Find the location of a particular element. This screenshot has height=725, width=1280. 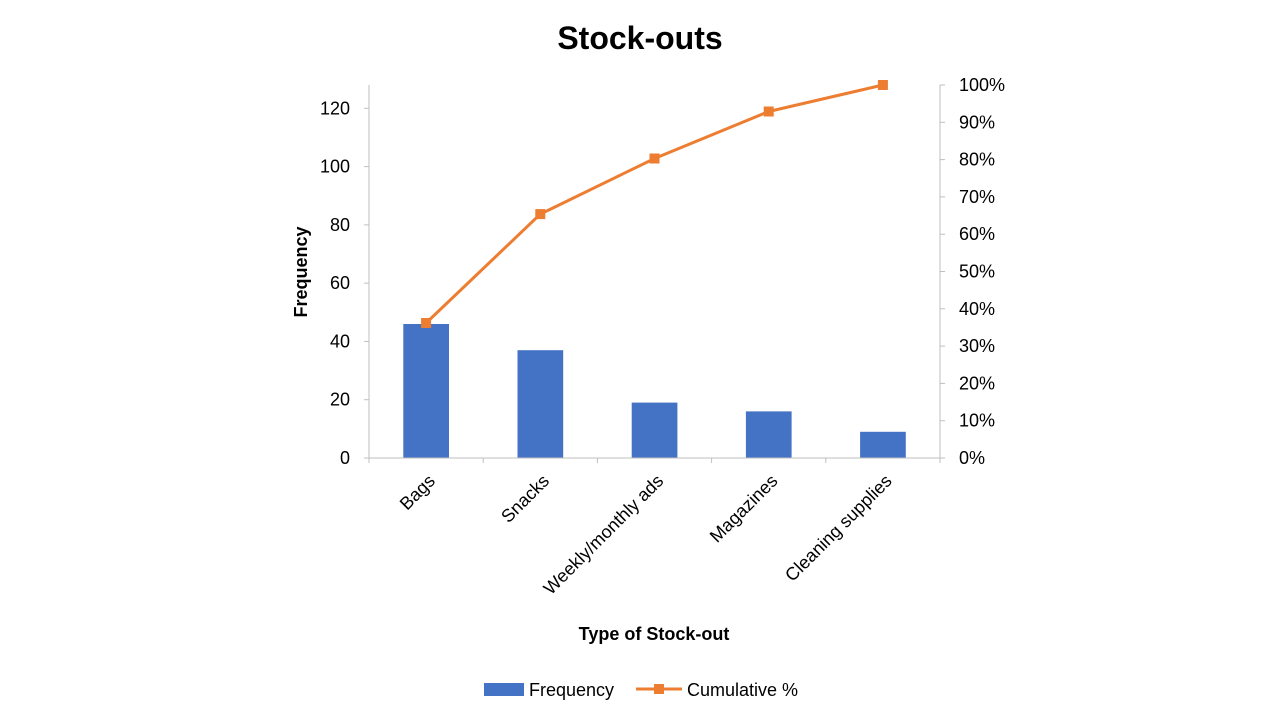

y2-tick-label-4: 40% is located at coordinates (977, 309).